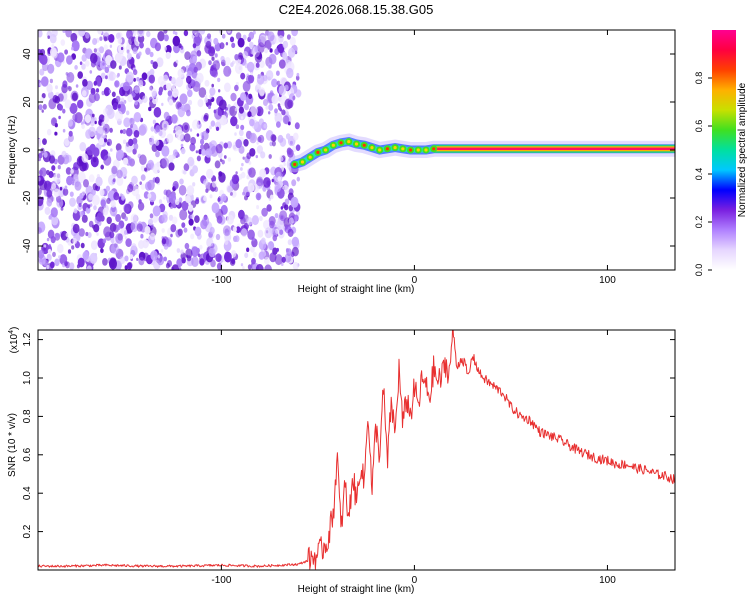 The image size is (750, 600). Describe the element at coordinates (415, 280) in the screenshot. I see `spectrogram-x-tick-label-1: 0` at that location.